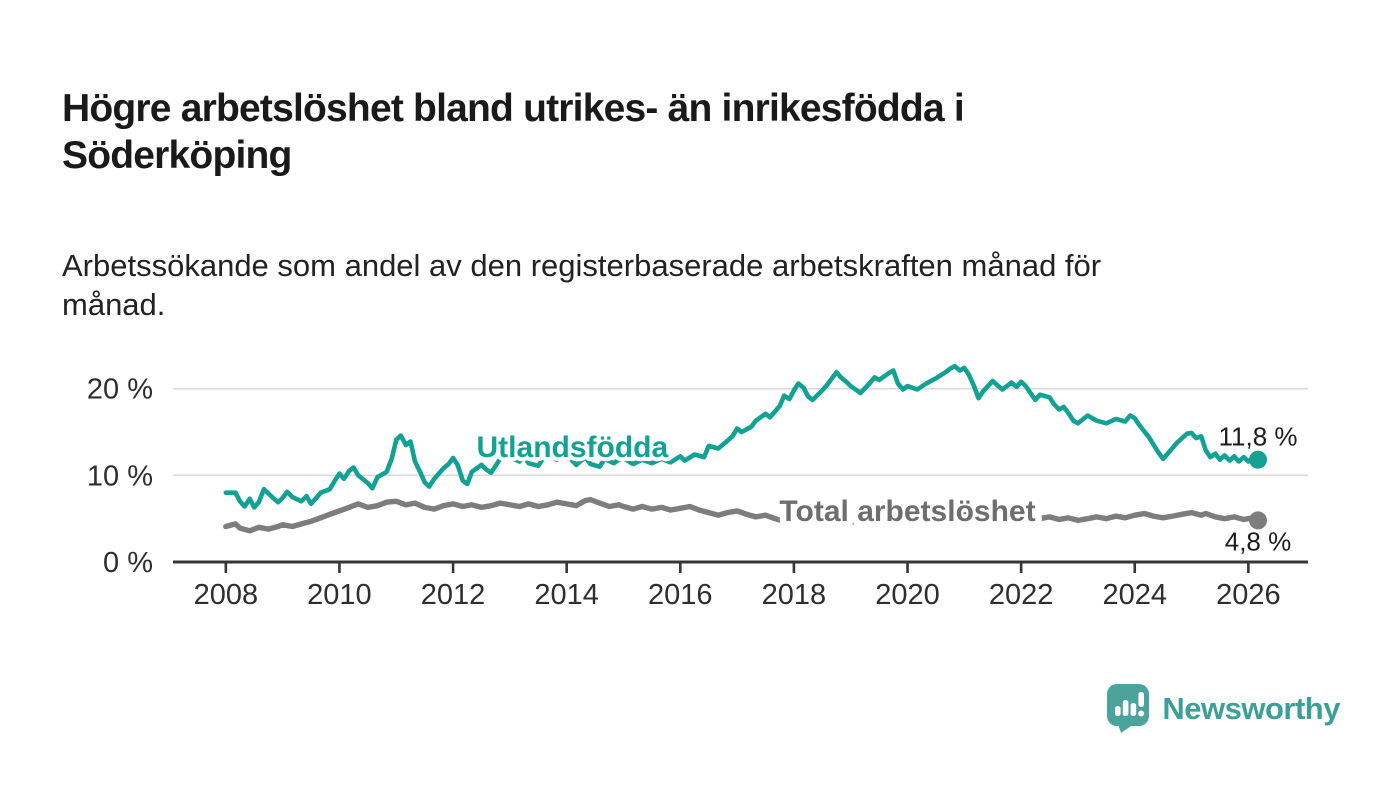 This screenshot has height=794, width=1400. Describe the element at coordinates (680, 595) in the screenshot. I see `x-axis-label: 2016` at that location.